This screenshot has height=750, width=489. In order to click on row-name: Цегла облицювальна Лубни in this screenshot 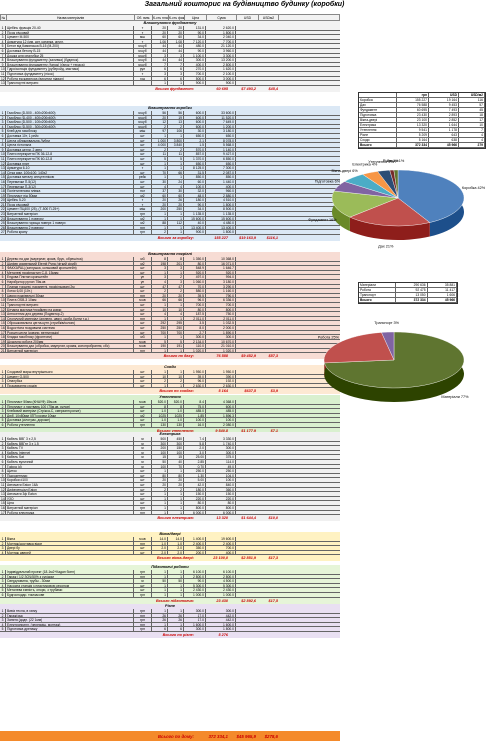, I will do `click(70, 140)`.